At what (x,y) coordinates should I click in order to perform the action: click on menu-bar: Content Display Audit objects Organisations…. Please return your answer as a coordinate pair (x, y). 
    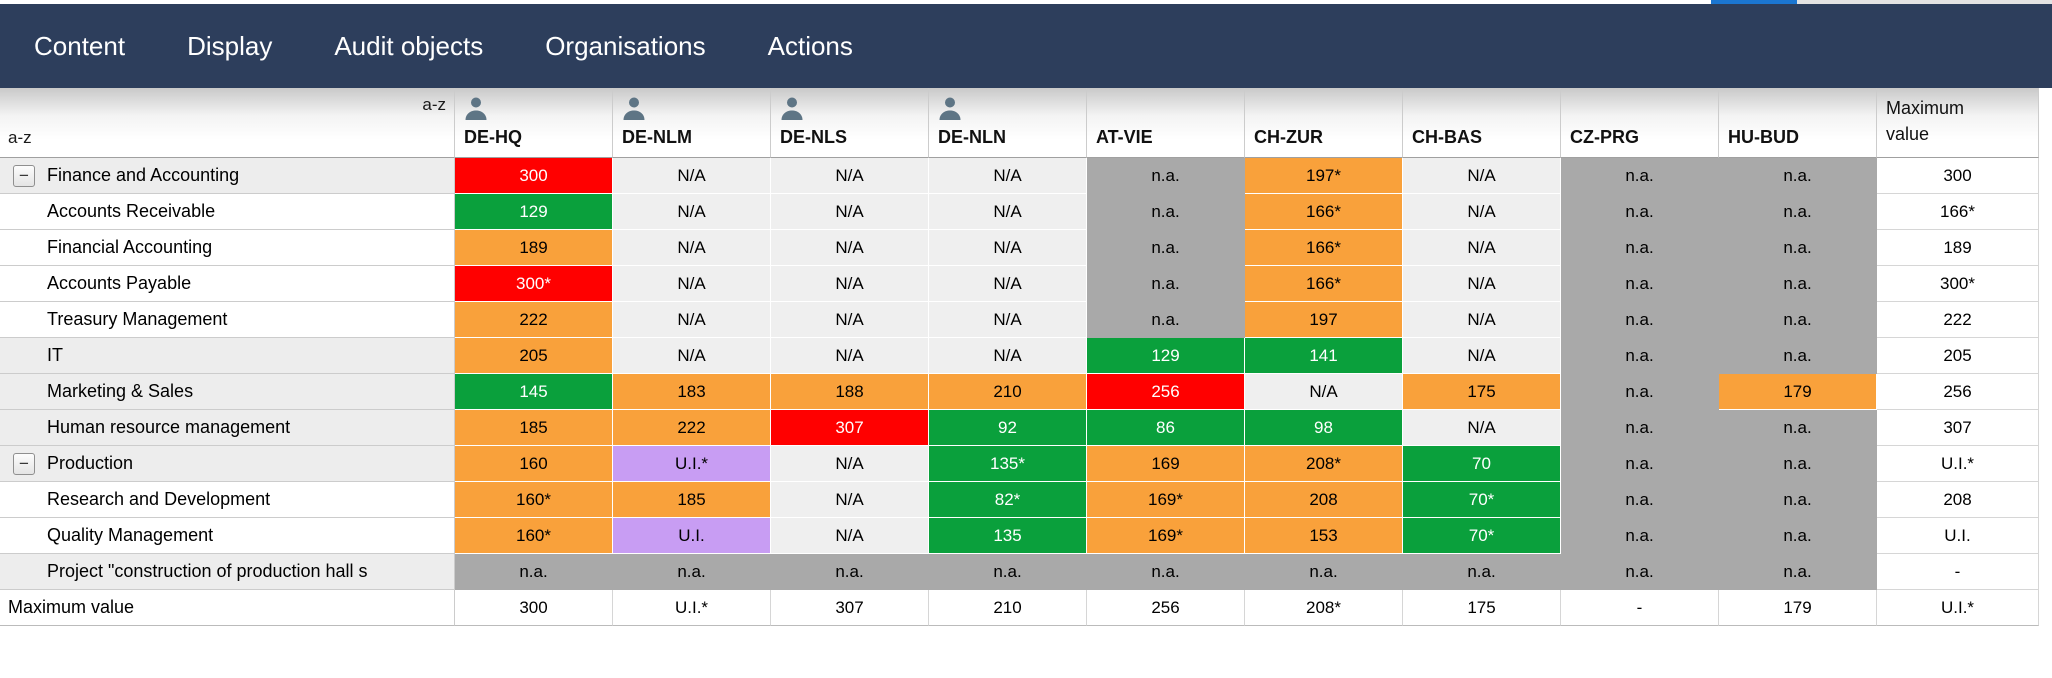
    Looking at the image, I should click on (1026, 46).